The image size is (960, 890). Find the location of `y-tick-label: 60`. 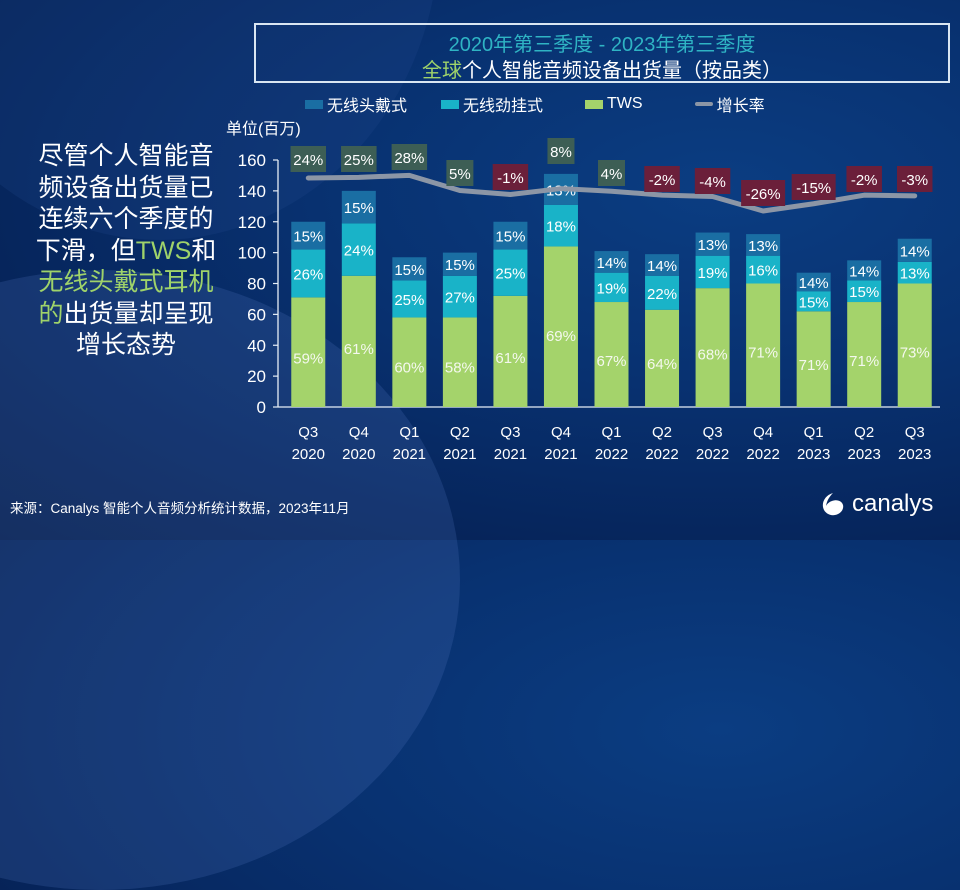

y-tick-label: 60 is located at coordinates (256, 314).